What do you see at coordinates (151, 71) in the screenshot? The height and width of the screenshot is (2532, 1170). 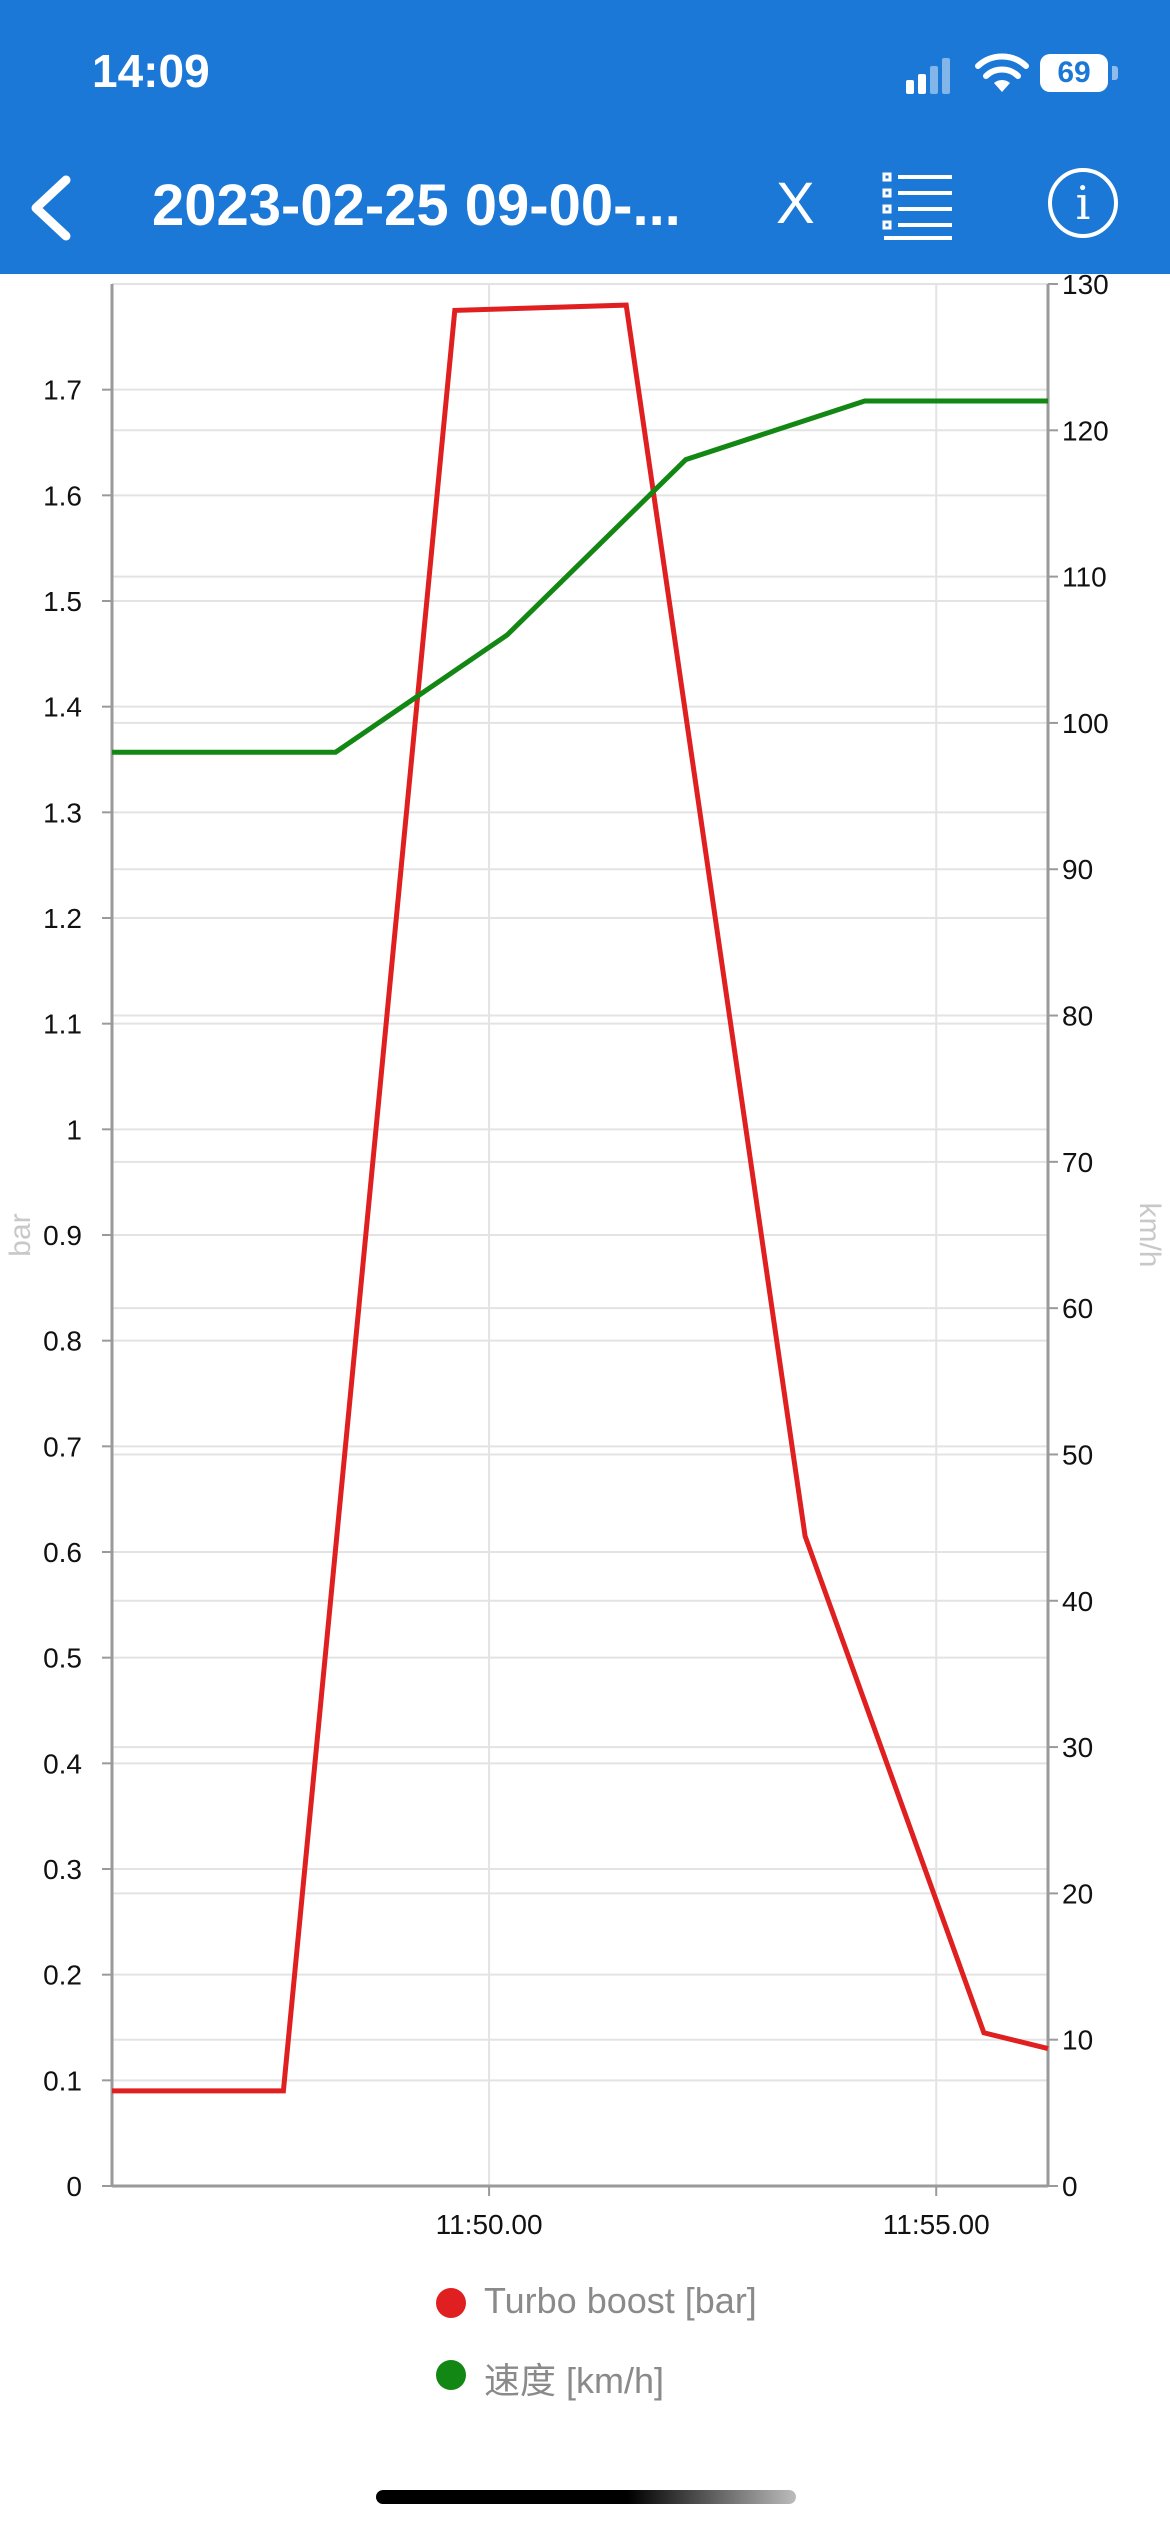 I see `status-time: 14:09` at bounding box center [151, 71].